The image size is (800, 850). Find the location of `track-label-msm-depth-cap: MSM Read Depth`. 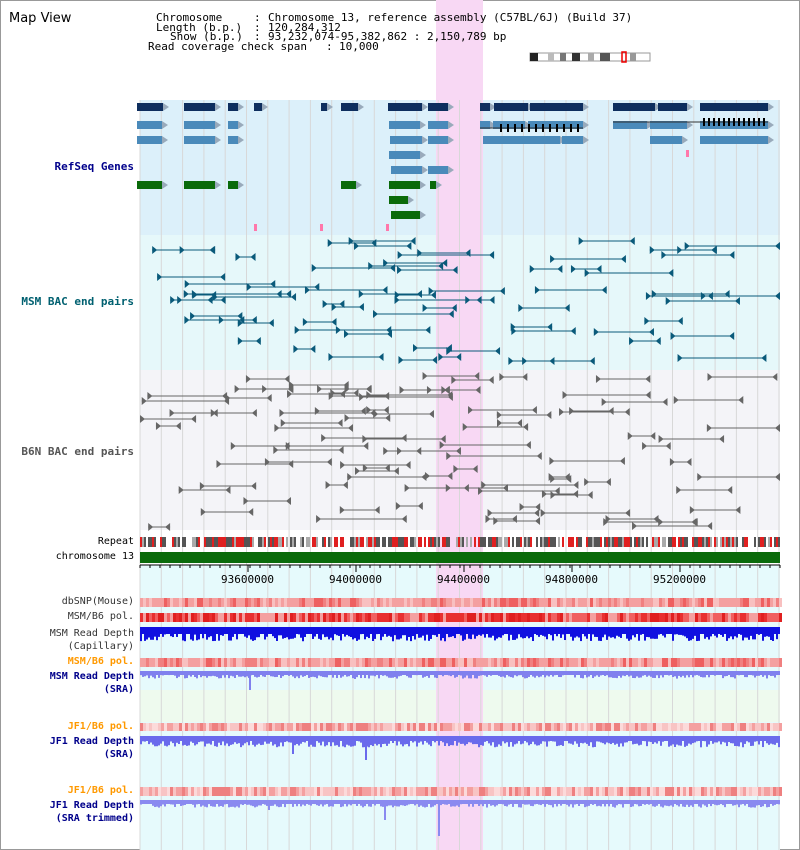

track-label-msm-depth-cap: MSM Read Depth is located at coordinates (91, 633).